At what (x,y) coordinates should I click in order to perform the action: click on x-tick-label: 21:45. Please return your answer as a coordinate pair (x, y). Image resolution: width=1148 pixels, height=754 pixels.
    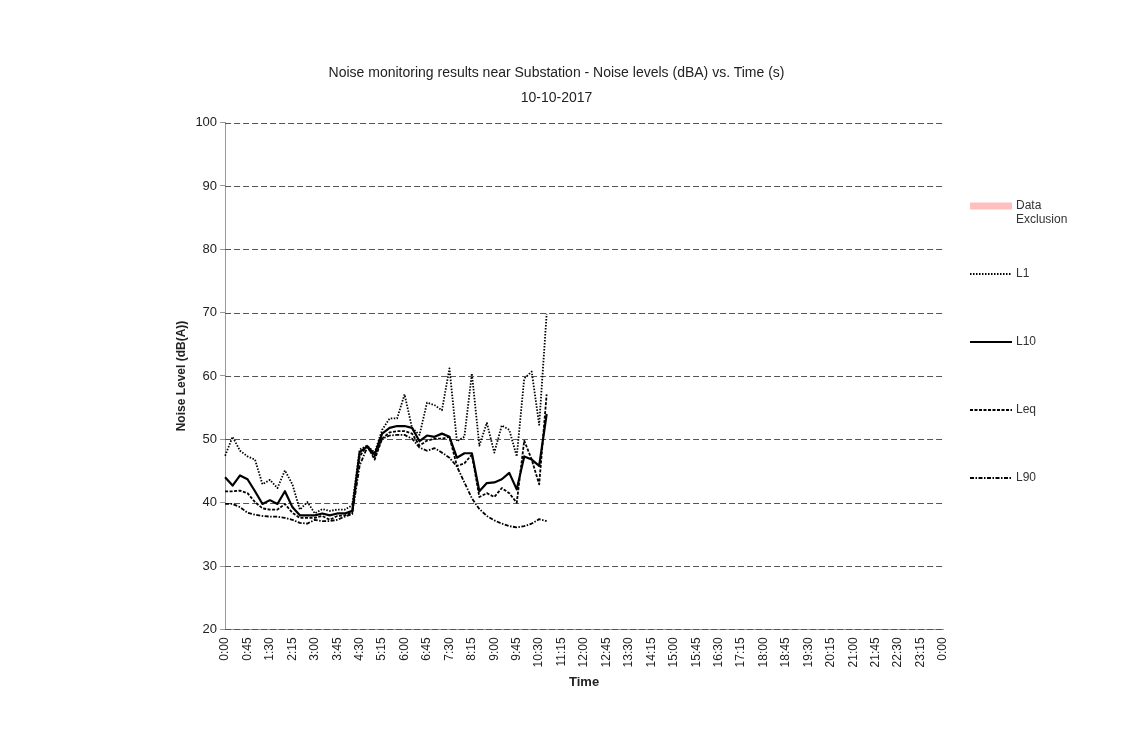
    Looking at the image, I should click on (875, 652).